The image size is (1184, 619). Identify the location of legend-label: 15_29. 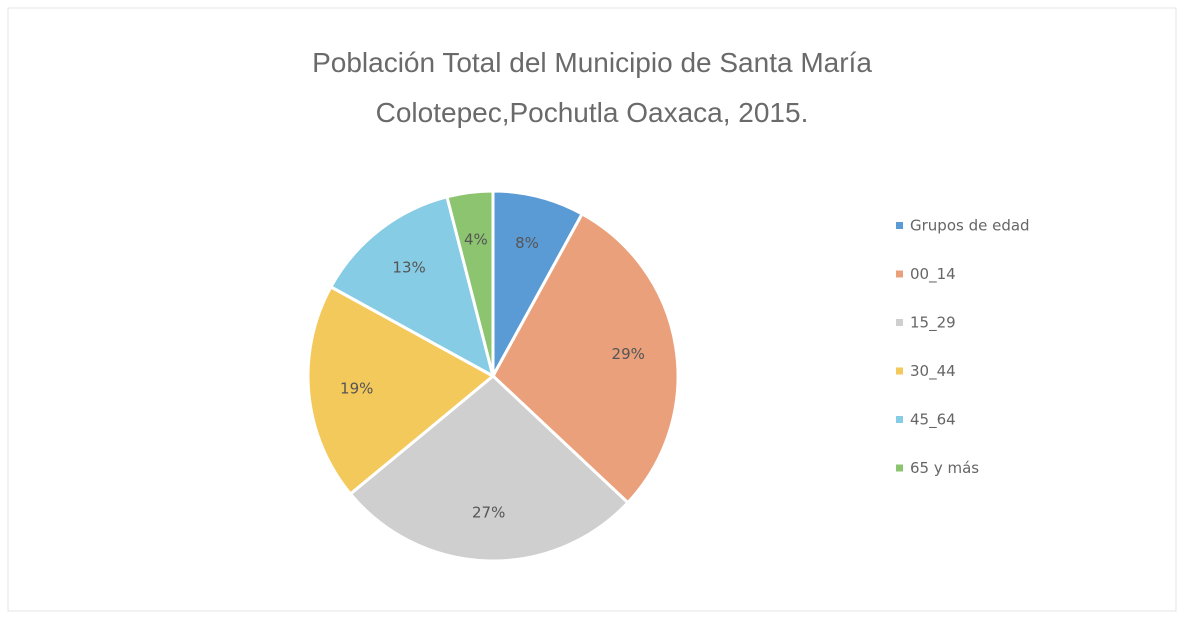
(933, 323).